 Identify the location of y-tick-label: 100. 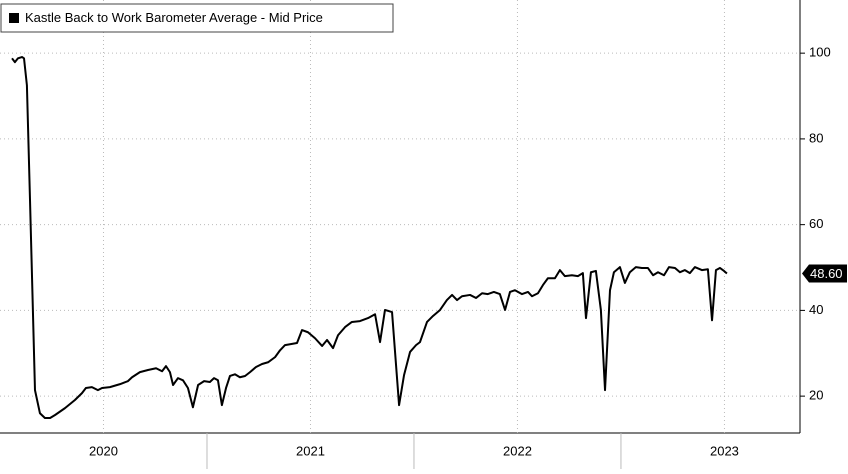
(820, 52).